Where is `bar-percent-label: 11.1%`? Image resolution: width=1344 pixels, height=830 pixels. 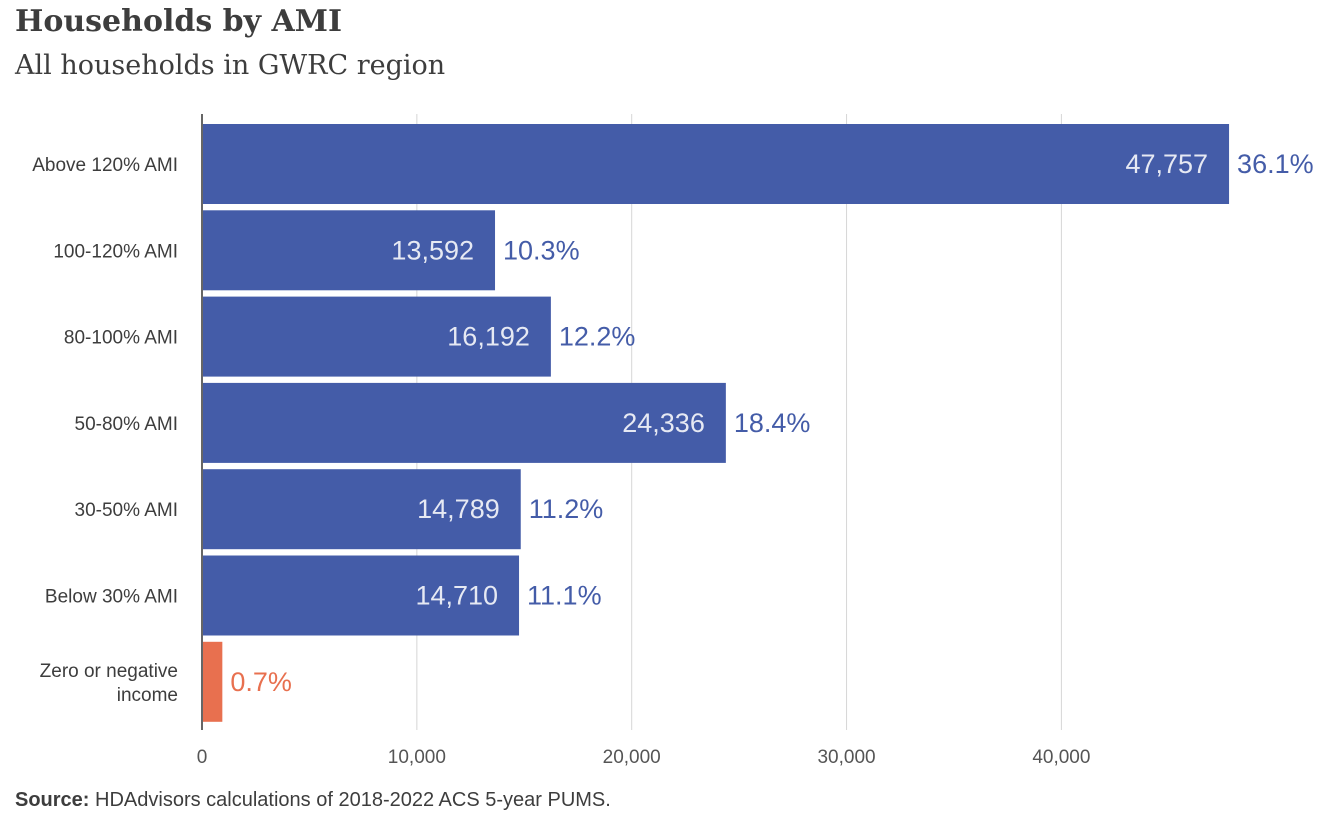
bar-percent-label: 11.1% is located at coordinates (564, 596).